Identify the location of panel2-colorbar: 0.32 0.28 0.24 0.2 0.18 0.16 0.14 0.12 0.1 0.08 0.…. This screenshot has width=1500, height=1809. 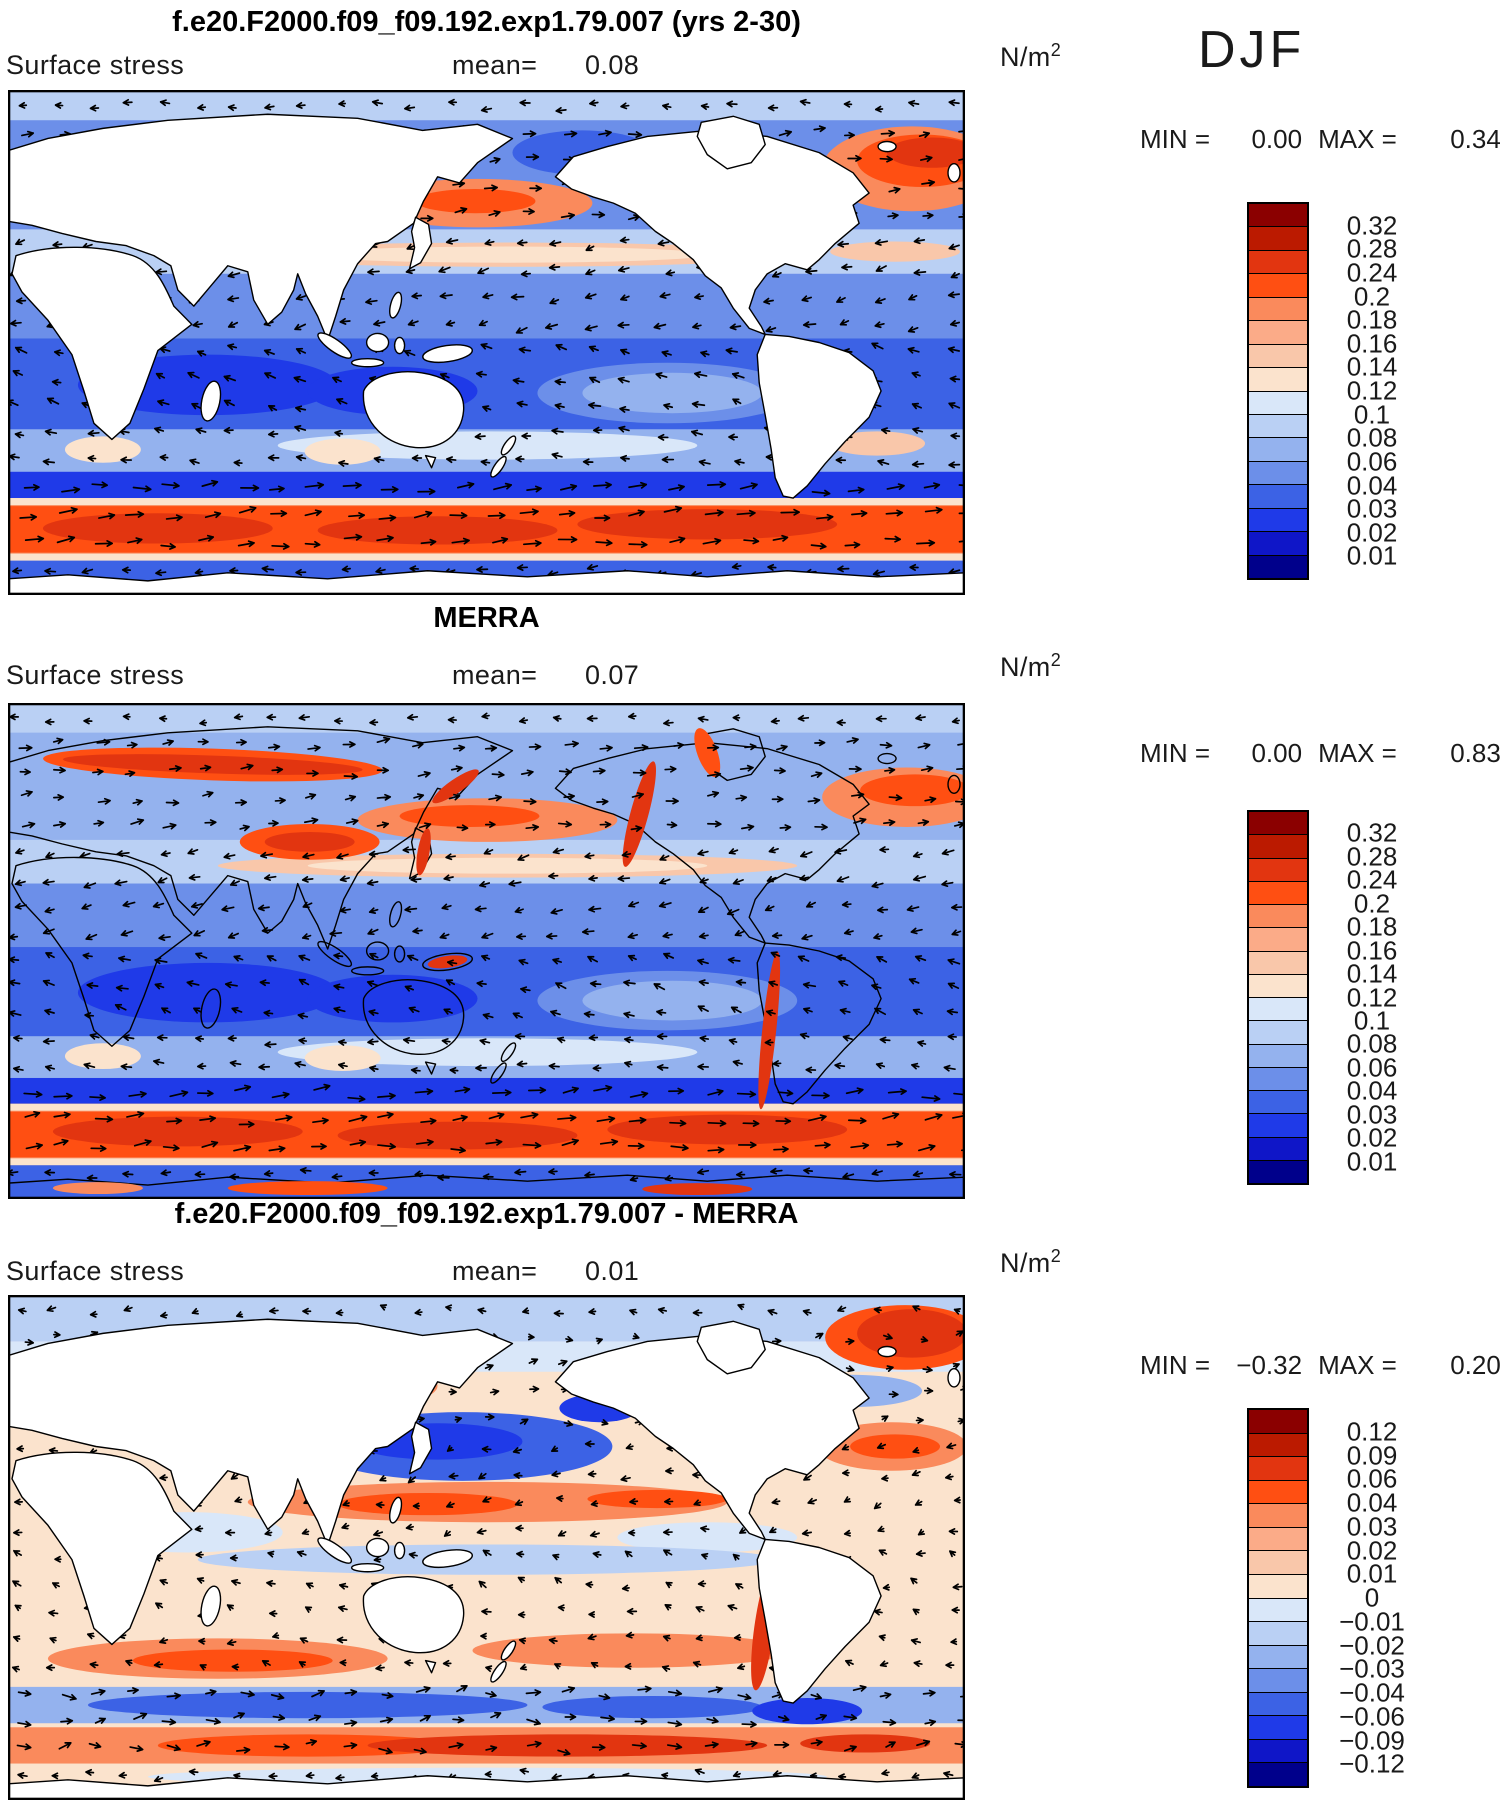
(1322, 997).